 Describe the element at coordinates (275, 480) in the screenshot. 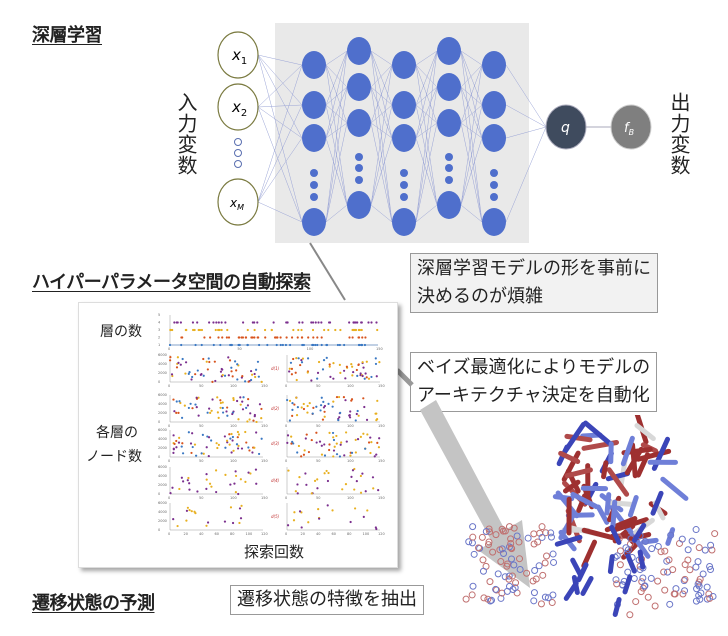

I see `depth-ylabel: d(4)` at that location.